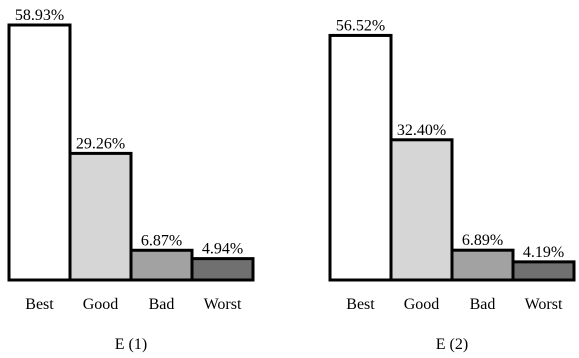 This screenshot has width=579, height=358. What do you see at coordinates (39, 15) in the screenshot?
I see `value-label-best: 58.93%` at bounding box center [39, 15].